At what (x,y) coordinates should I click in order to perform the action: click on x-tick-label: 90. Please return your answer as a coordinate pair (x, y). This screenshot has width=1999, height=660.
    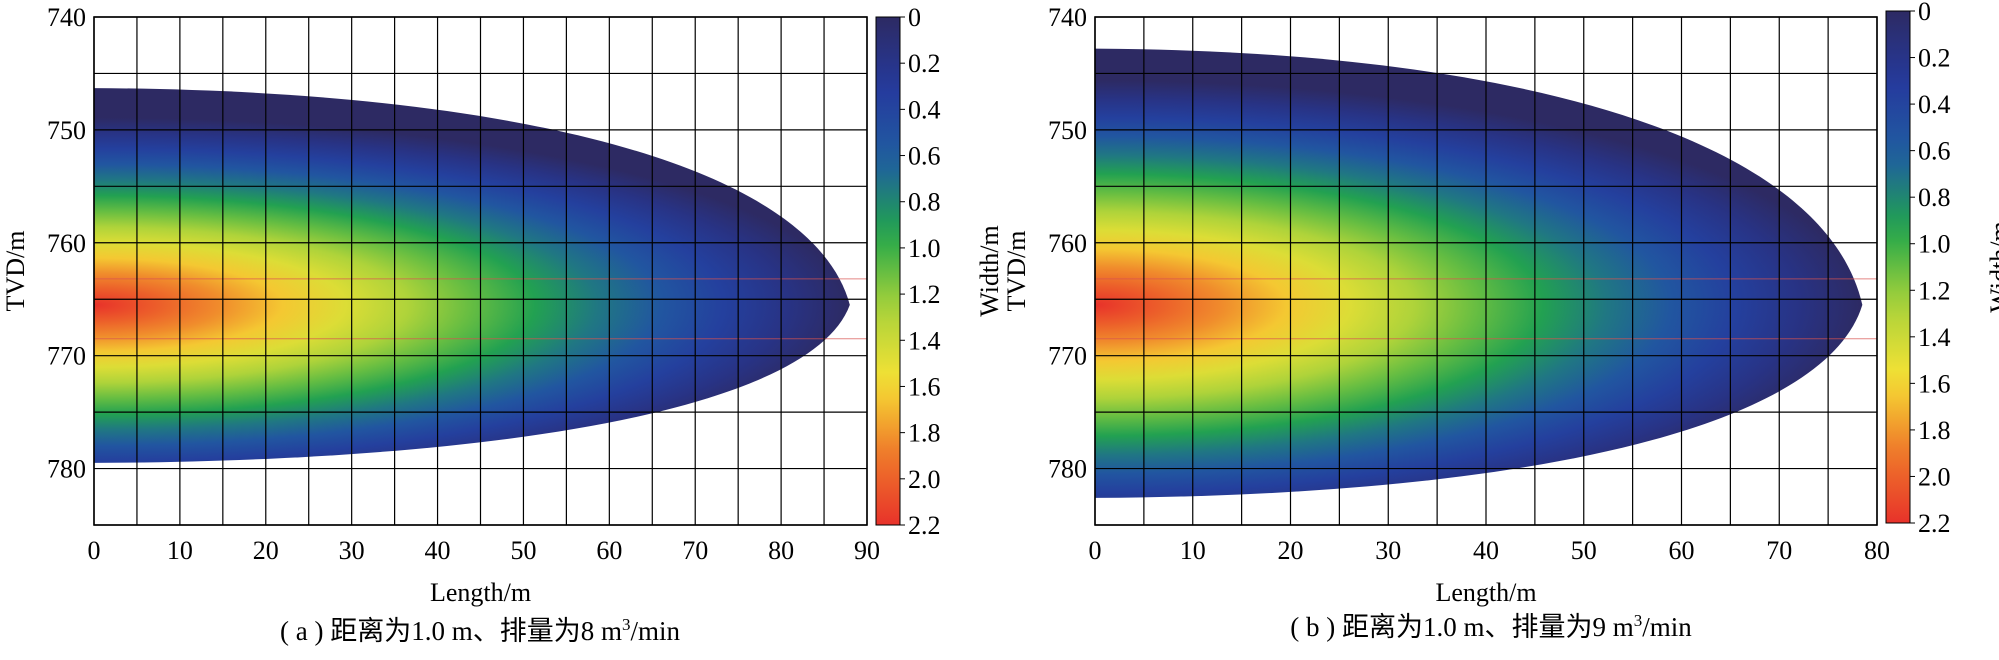
    Looking at the image, I should click on (867, 550).